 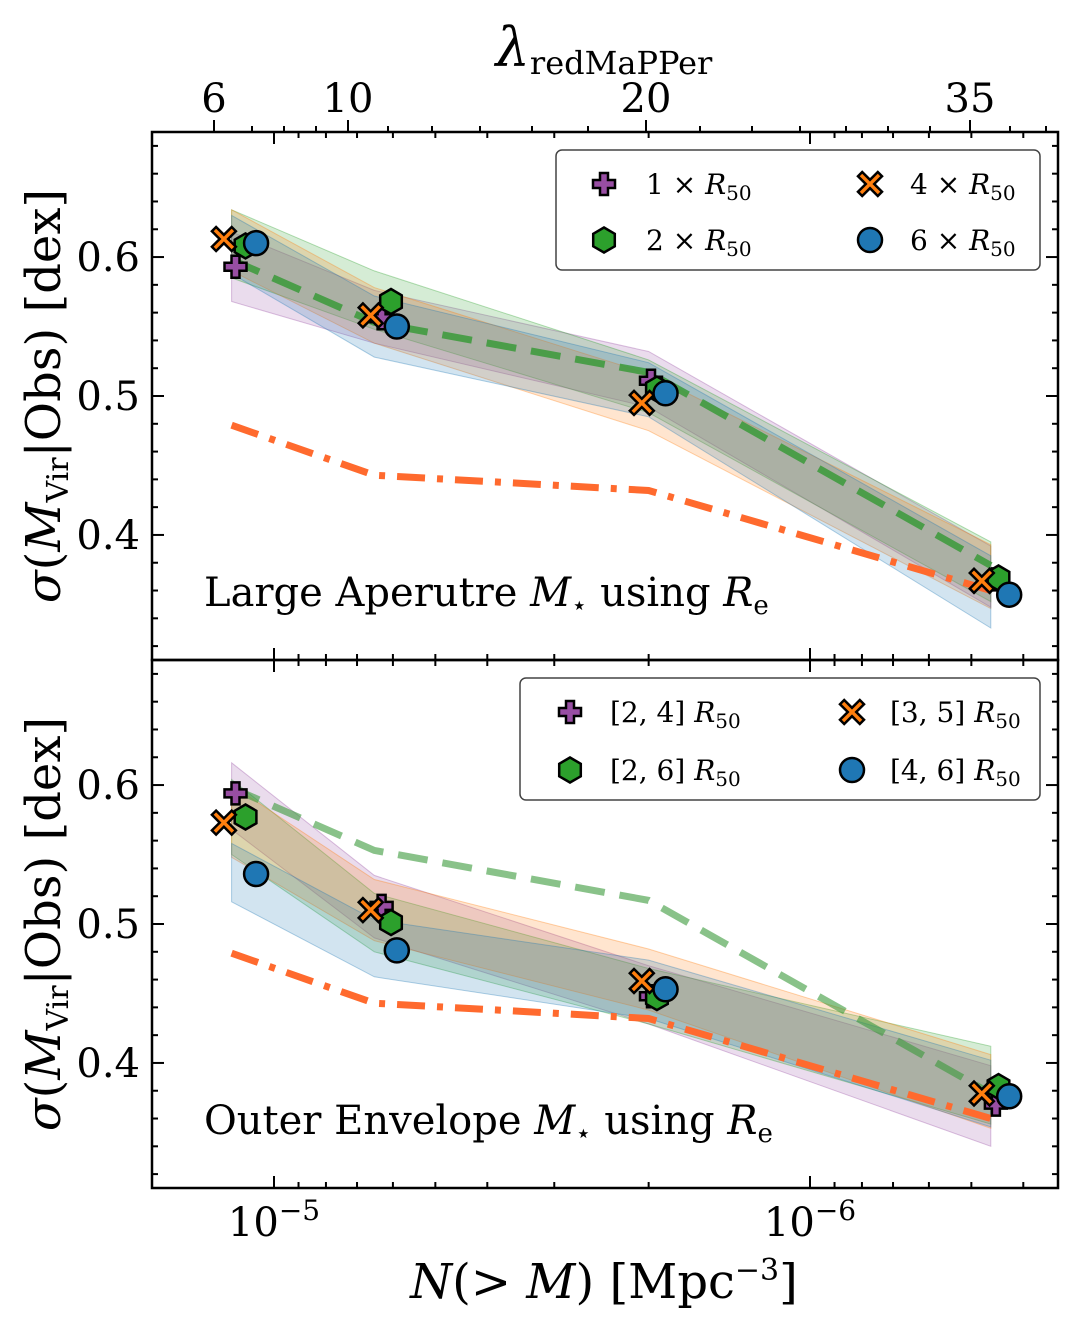 What do you see at coordinates (970, 99) in the screenshot?
I see `top-tick-label: 35` at bounding box center [970, 99].